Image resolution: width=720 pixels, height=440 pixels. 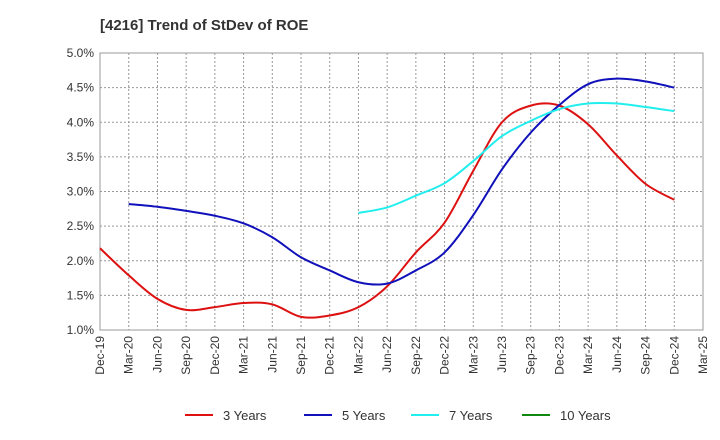 I want to click on y-tick-label: 4.5%, so click(x=81, y=88).